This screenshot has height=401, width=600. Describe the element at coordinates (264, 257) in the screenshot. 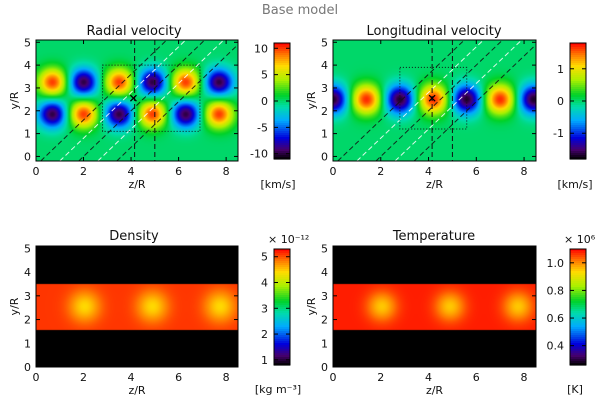

I see `colorbar-tick-label: 5` at that location.